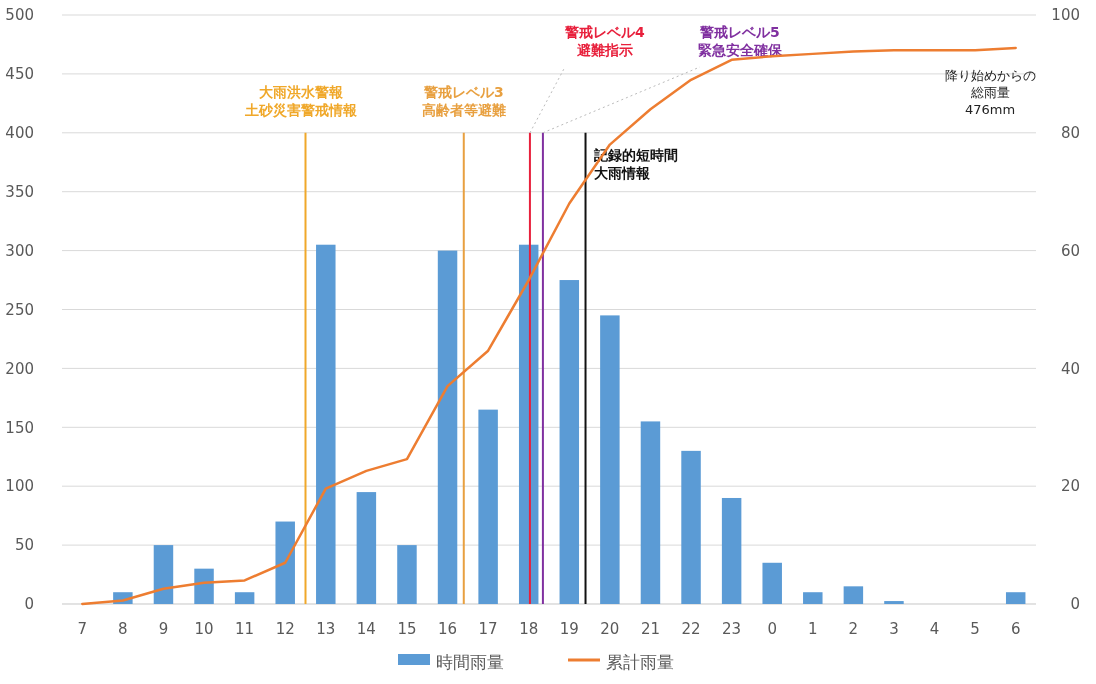 This screenshot has height=684, width=1096. Describe the element at coordinates (691, 629) in the screenshot. I see `x-tick-label: 22` at that location.